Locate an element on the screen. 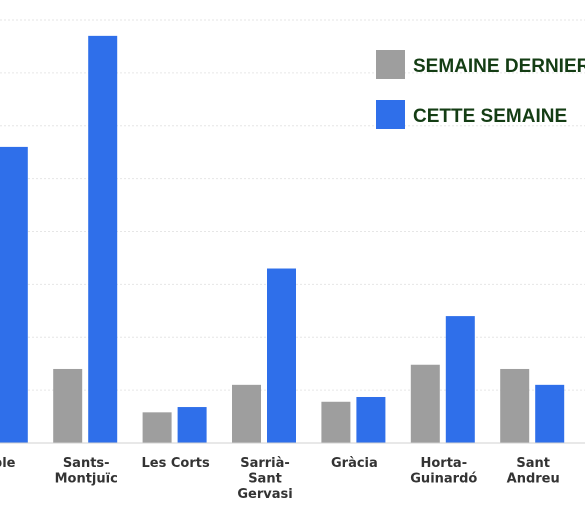 This screenshot has width=585, height=506. legend-label: SEMAINE DERNIER is located at coordinates (499, 66).